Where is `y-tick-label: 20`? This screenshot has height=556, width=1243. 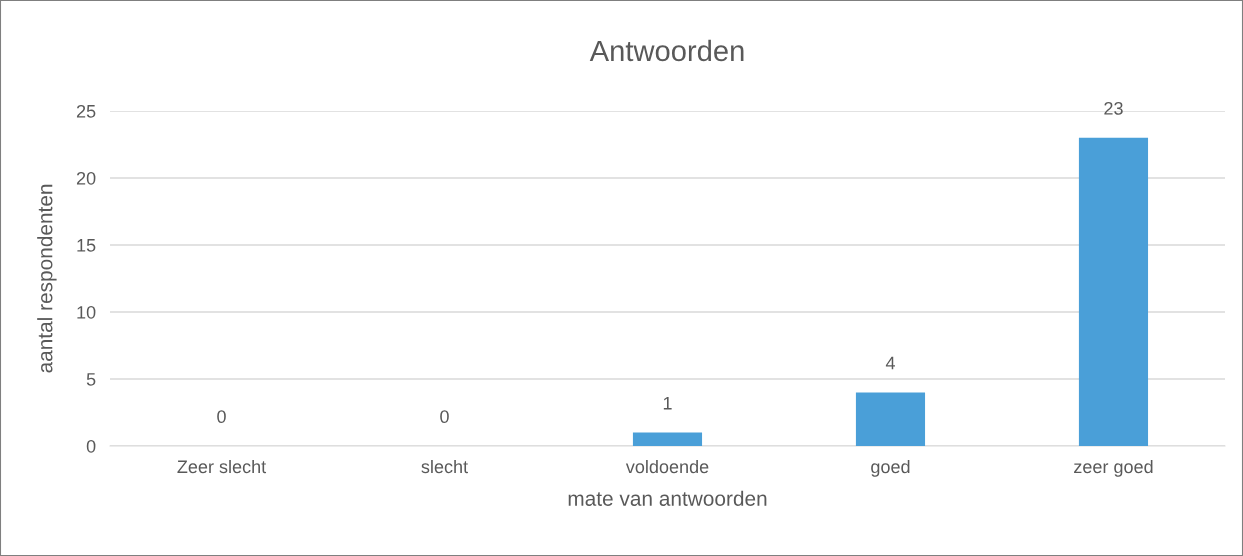
y-tick-label: 20 is located at coordinates (86, 178).